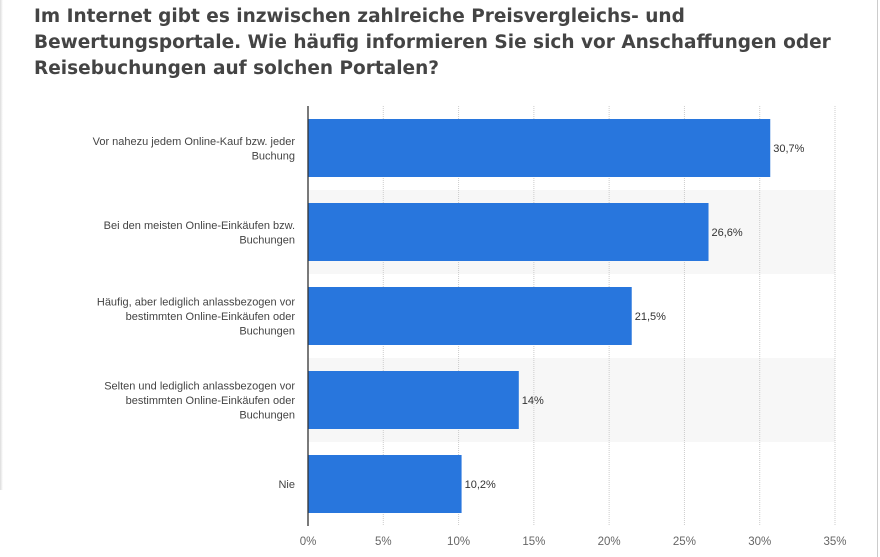  I want to click on x-tick-label: 0%, so click(308, 542).